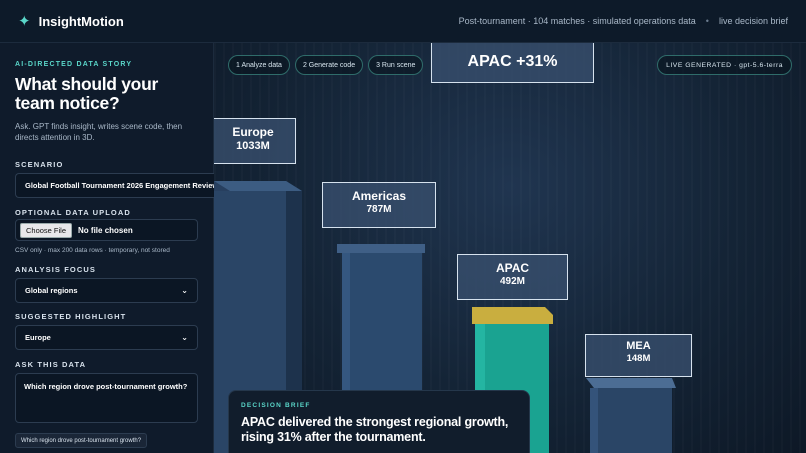  I want to click on upload-label: OPTIONAL DATA UPLOAD, so click(73, 212).